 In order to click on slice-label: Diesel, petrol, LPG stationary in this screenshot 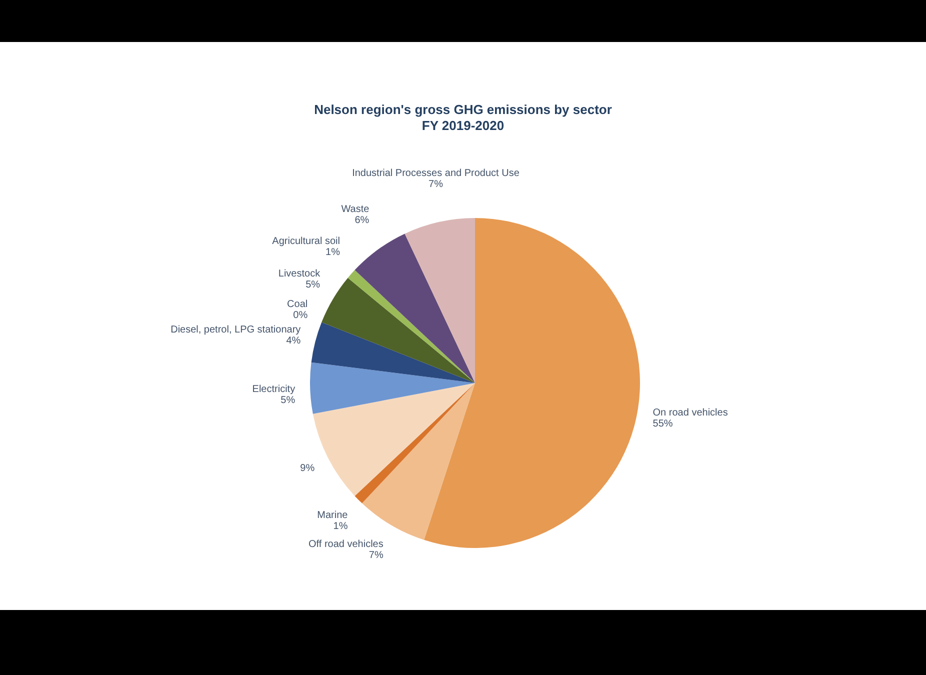, I will do `click(235, 330)`.